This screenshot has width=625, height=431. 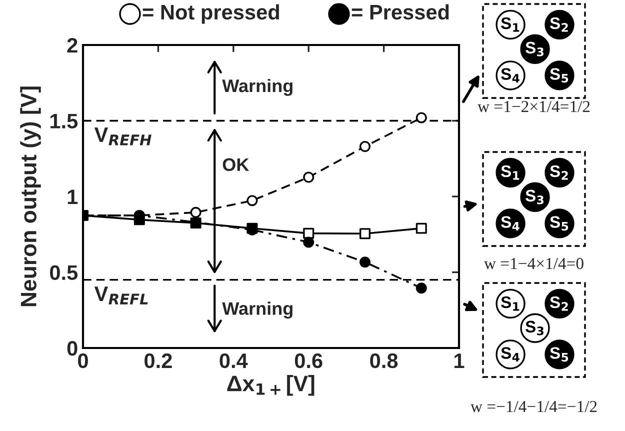 What do you see at coordinates (234, 360) in the screenshot?
I see `x-tick-label: 0.4` at bounding box center [234, 360].